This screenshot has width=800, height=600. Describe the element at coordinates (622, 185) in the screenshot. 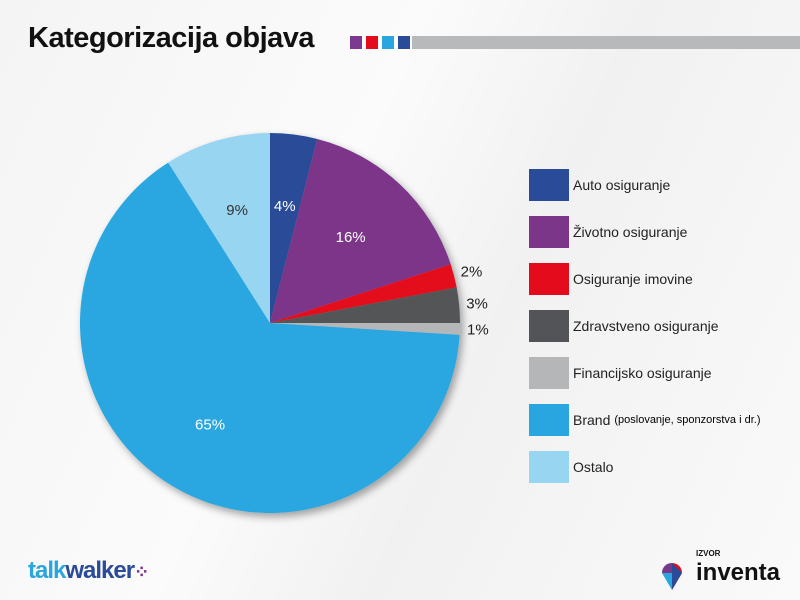

I see `legend-label: Auto osiguranje` at that location.